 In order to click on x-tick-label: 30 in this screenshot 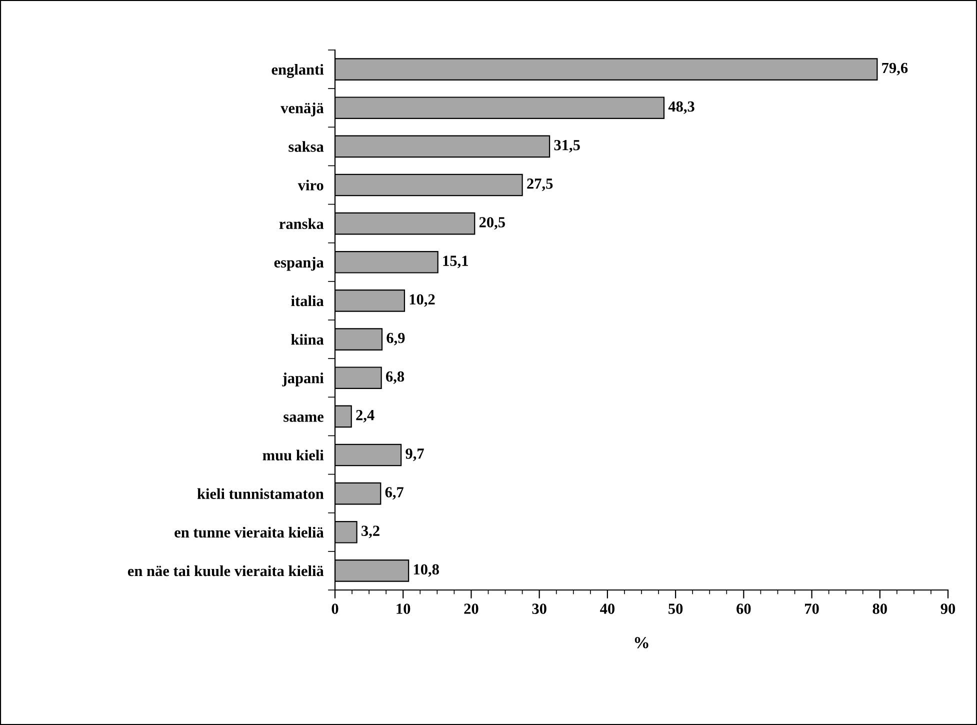, I will do `click(539, 609)`.